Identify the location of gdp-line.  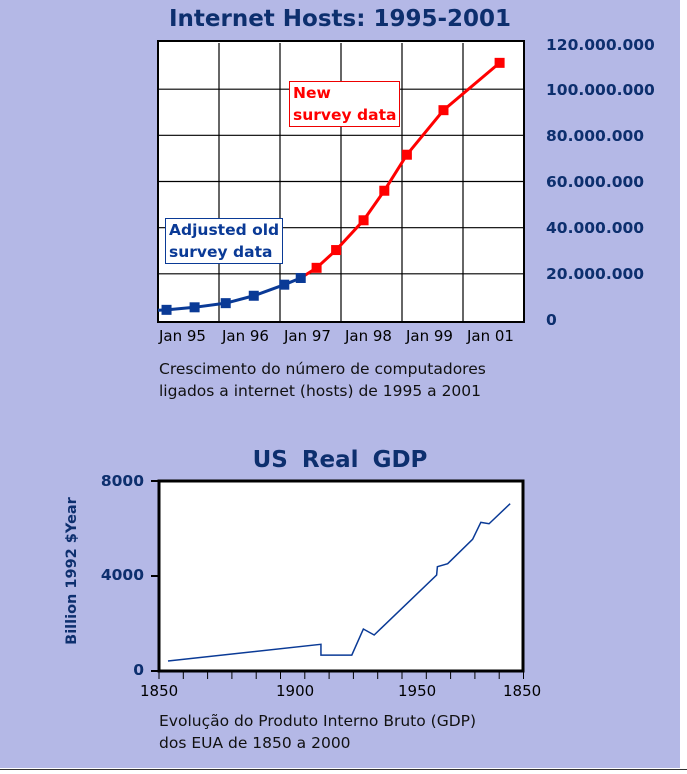
(339, 582).